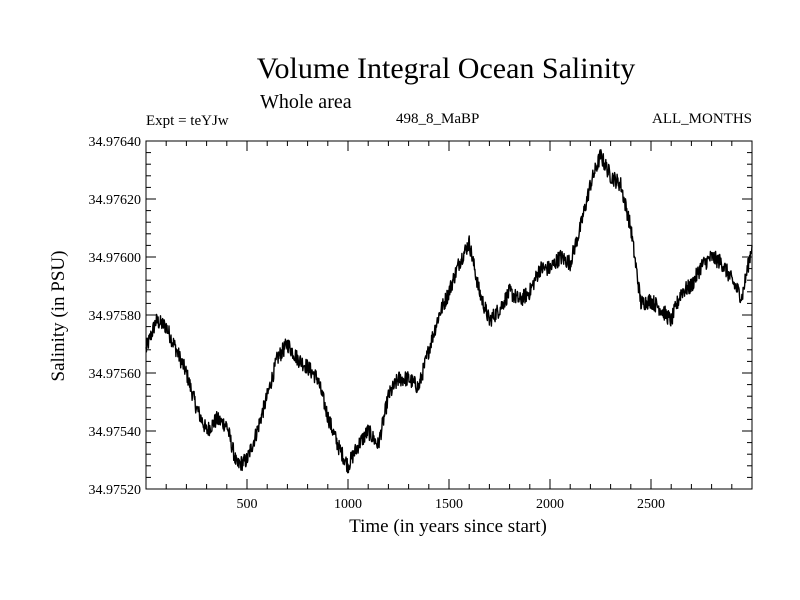 The width and height of the screenshot is (800, 600). What do you see at coordinates (115, 432) in the screenshot?
I see `y-tick-label: 34.97540` at bounding box center [115, 432].